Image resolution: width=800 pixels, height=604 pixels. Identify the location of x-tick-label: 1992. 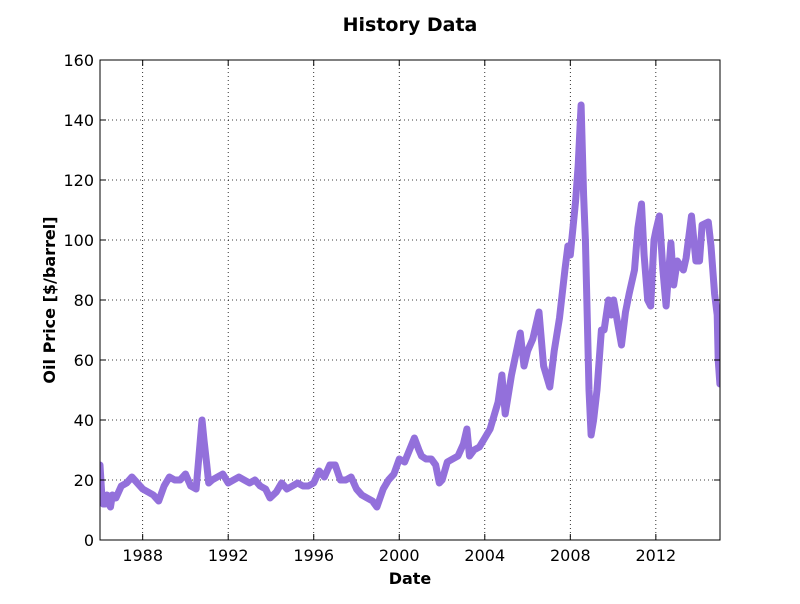
(228, 555).